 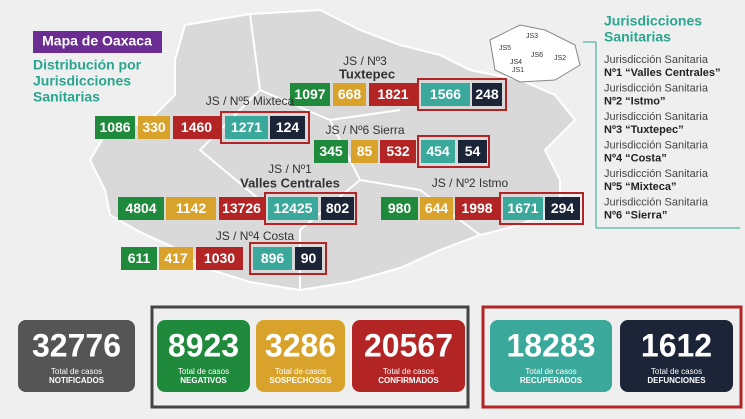 I want to click on value-text: 980, so click(x=400, y=208).